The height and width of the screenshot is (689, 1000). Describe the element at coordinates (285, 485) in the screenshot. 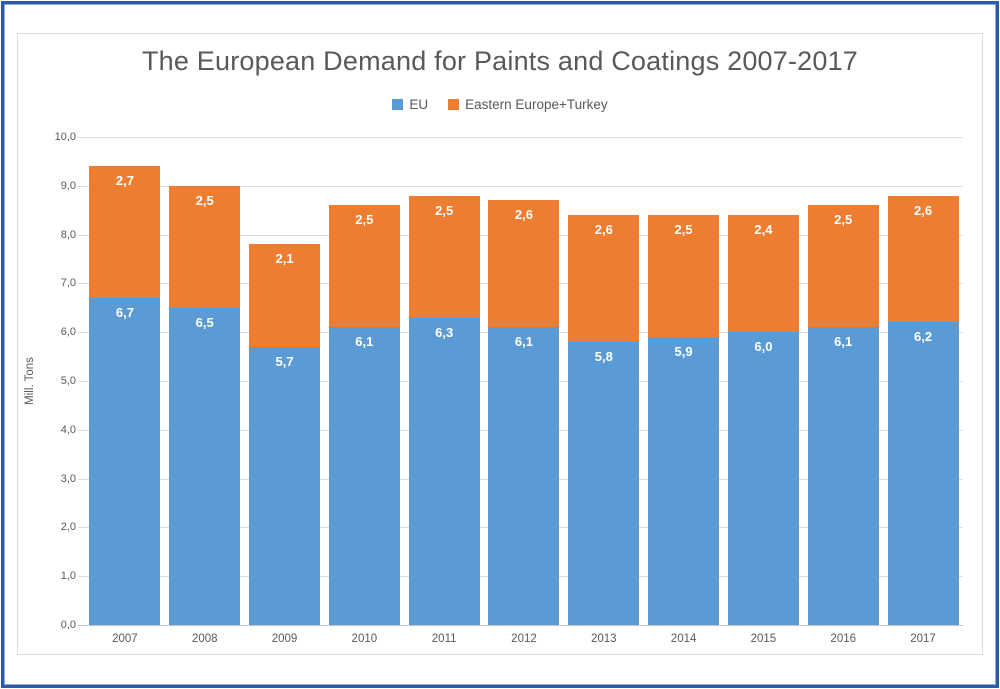

I see `segment-eu-2009: 5,7` at that location.